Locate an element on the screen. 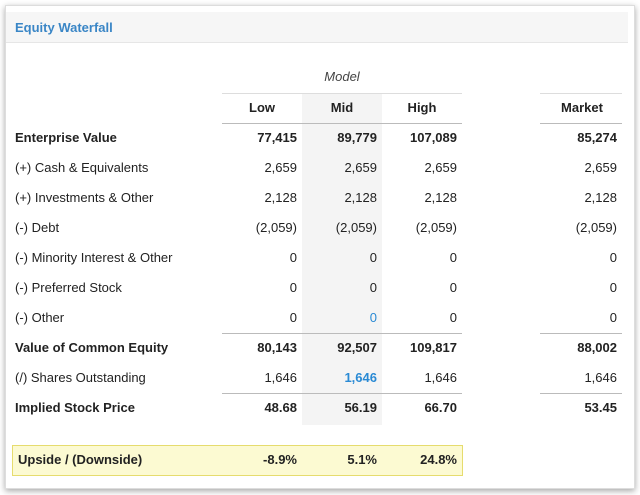 The width and height of the screenshot is (640, 495). row-label: (+) Cash & Equivalents is located at coordinates (82, 167).